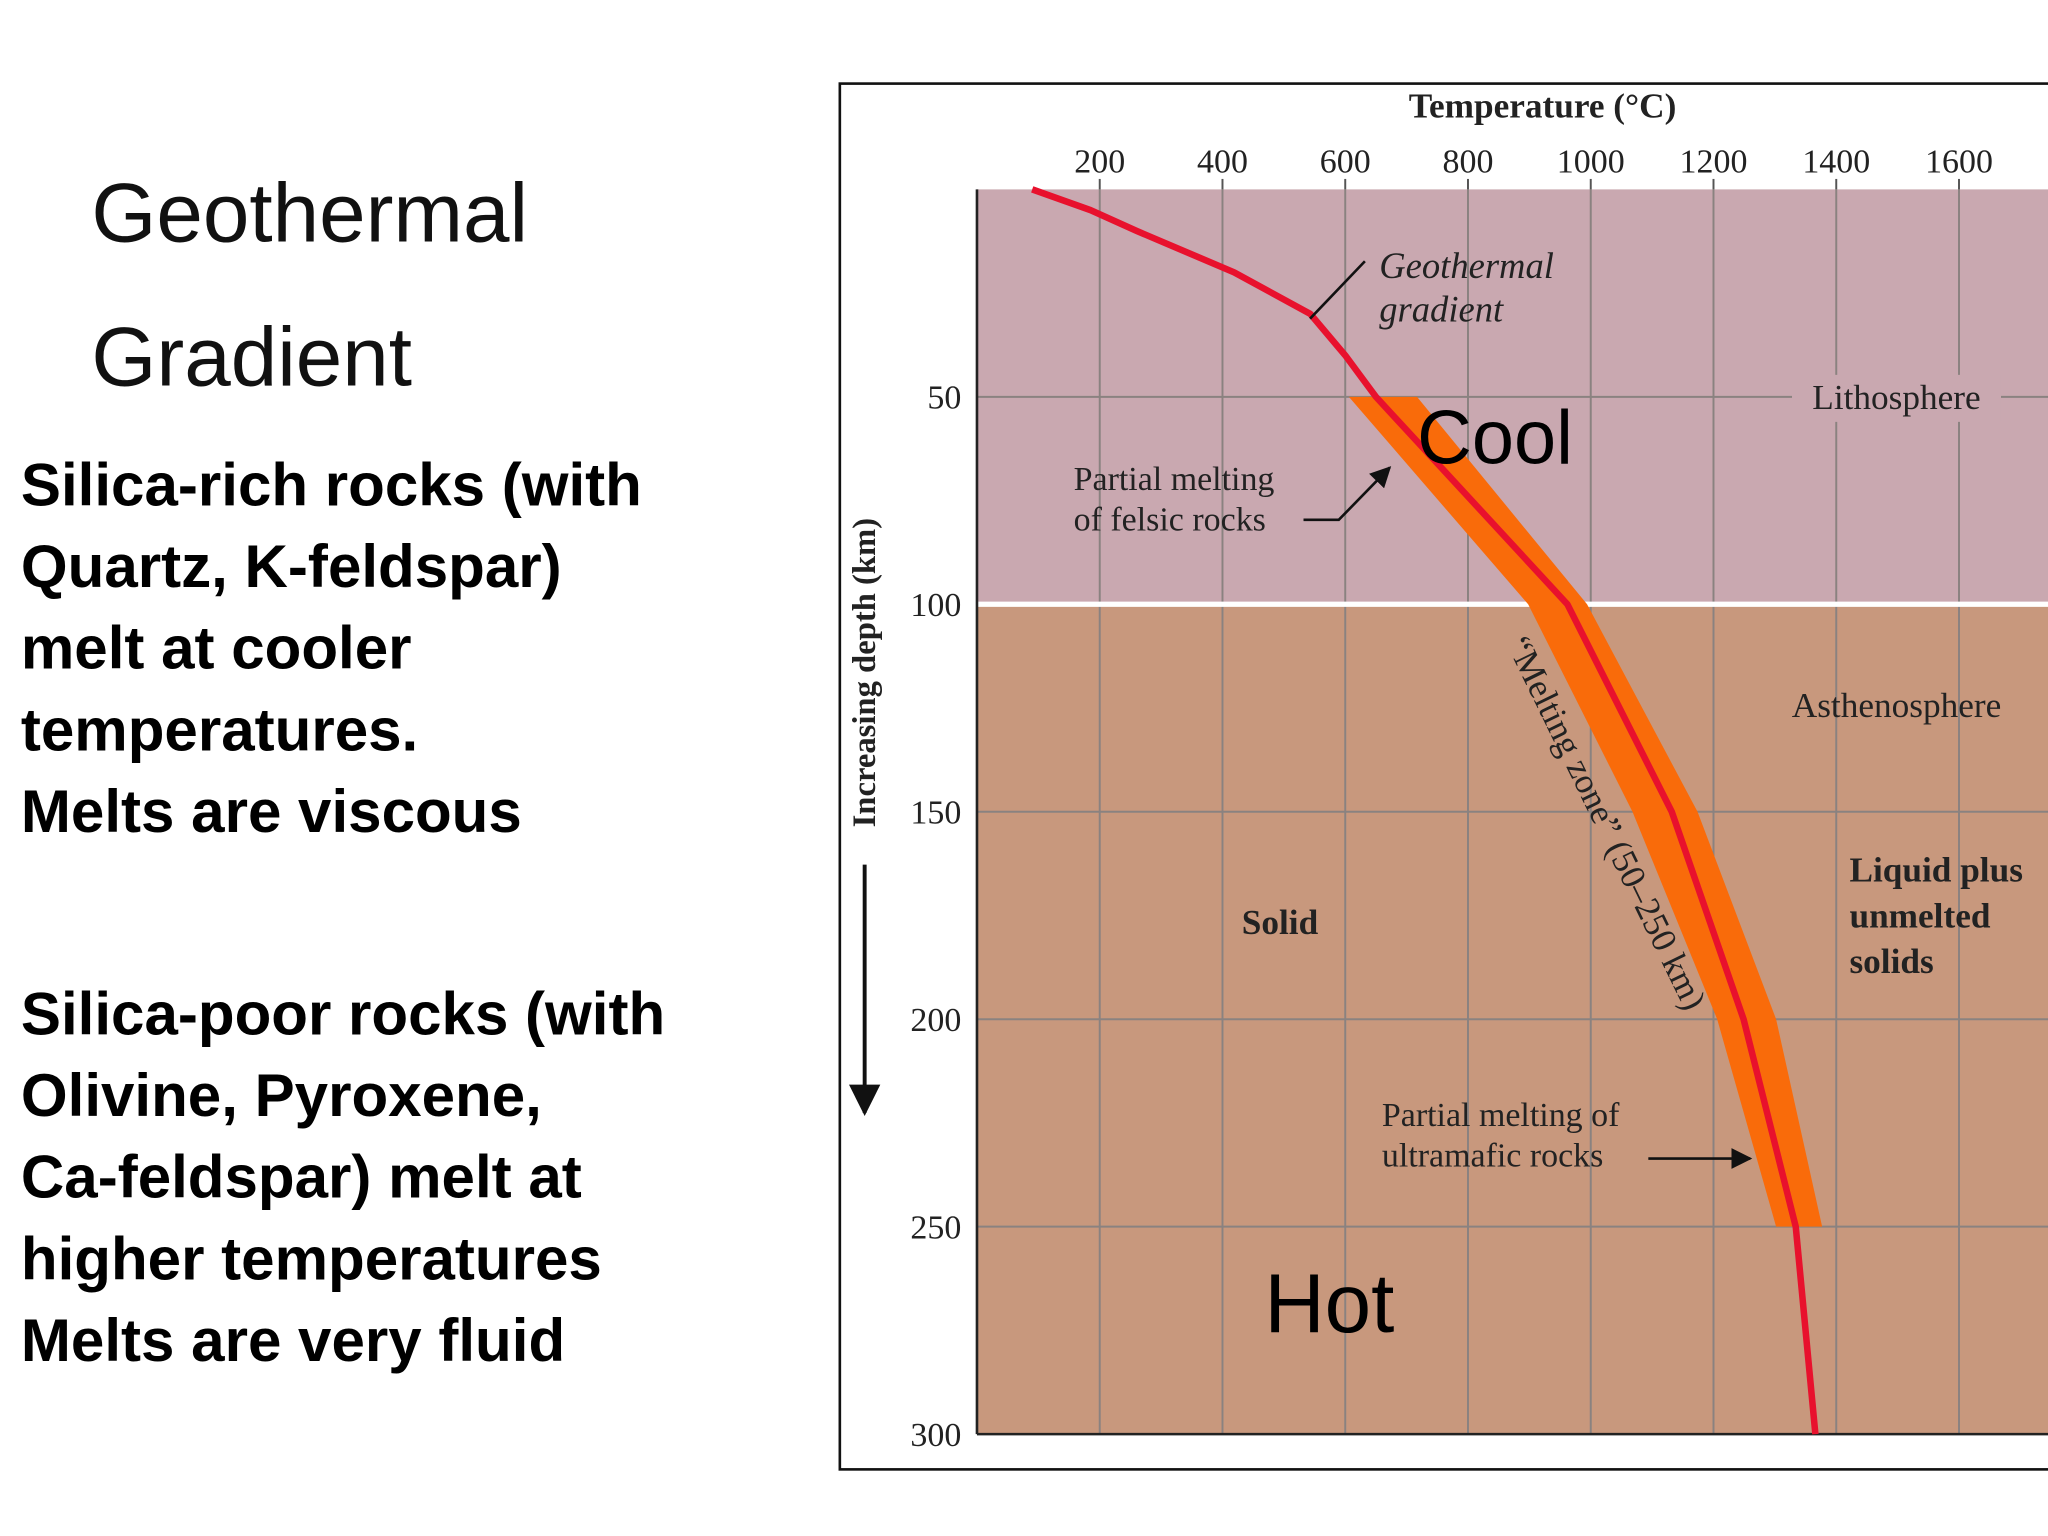 The height and width of the screenshot is (1536, 2048). I want to click on x-tick-label: 400, so click(1222, 161).